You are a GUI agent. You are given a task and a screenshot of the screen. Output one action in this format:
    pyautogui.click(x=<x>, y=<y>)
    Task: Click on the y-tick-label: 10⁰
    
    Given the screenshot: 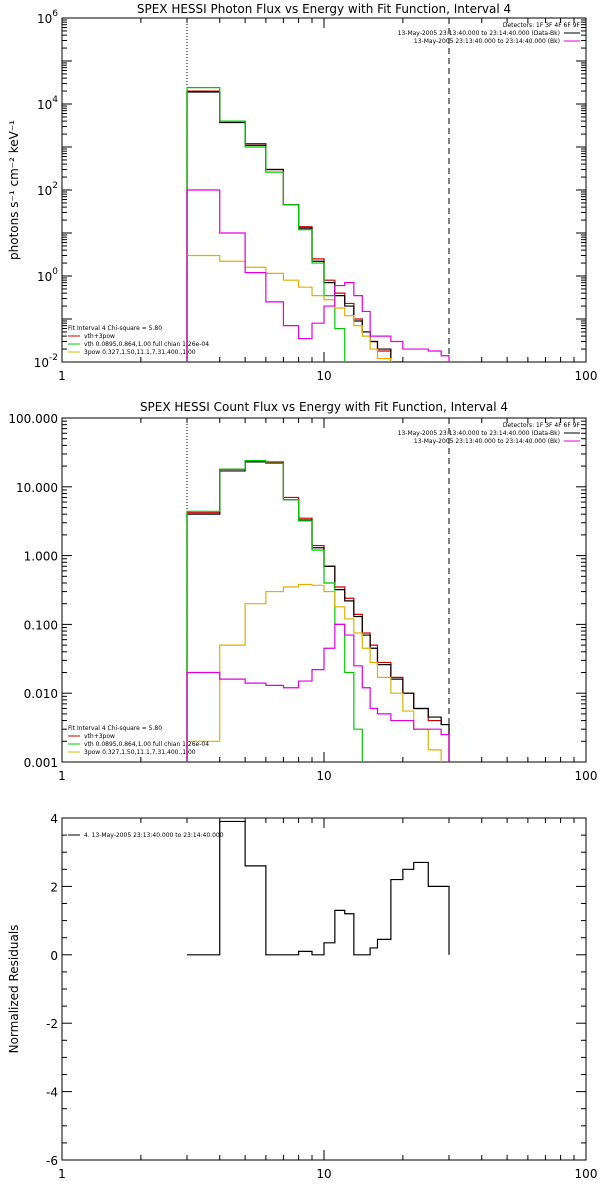 What is the action you would take?
    pyautogui.click(x=47, y=275)
    